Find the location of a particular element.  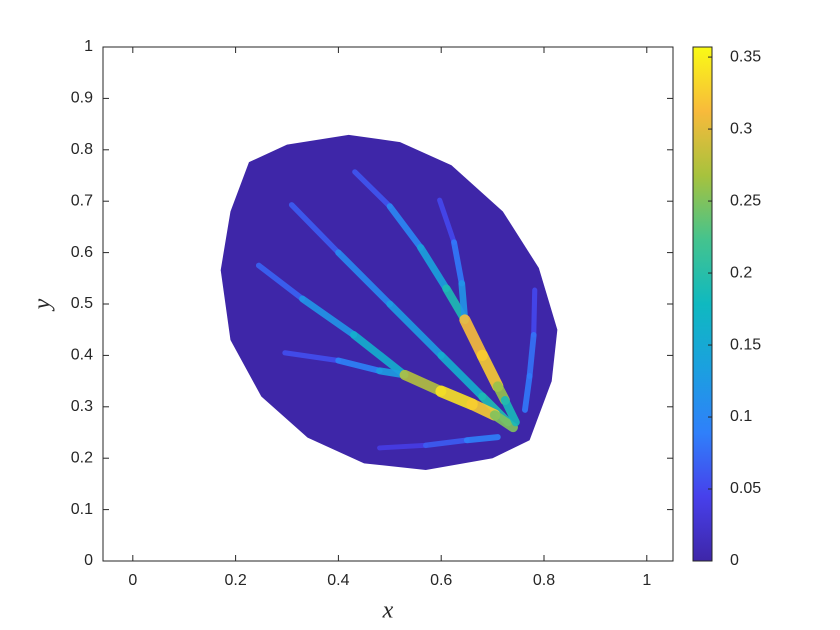

x-tick-label: 0.8 is located at coordinates (544, 580).